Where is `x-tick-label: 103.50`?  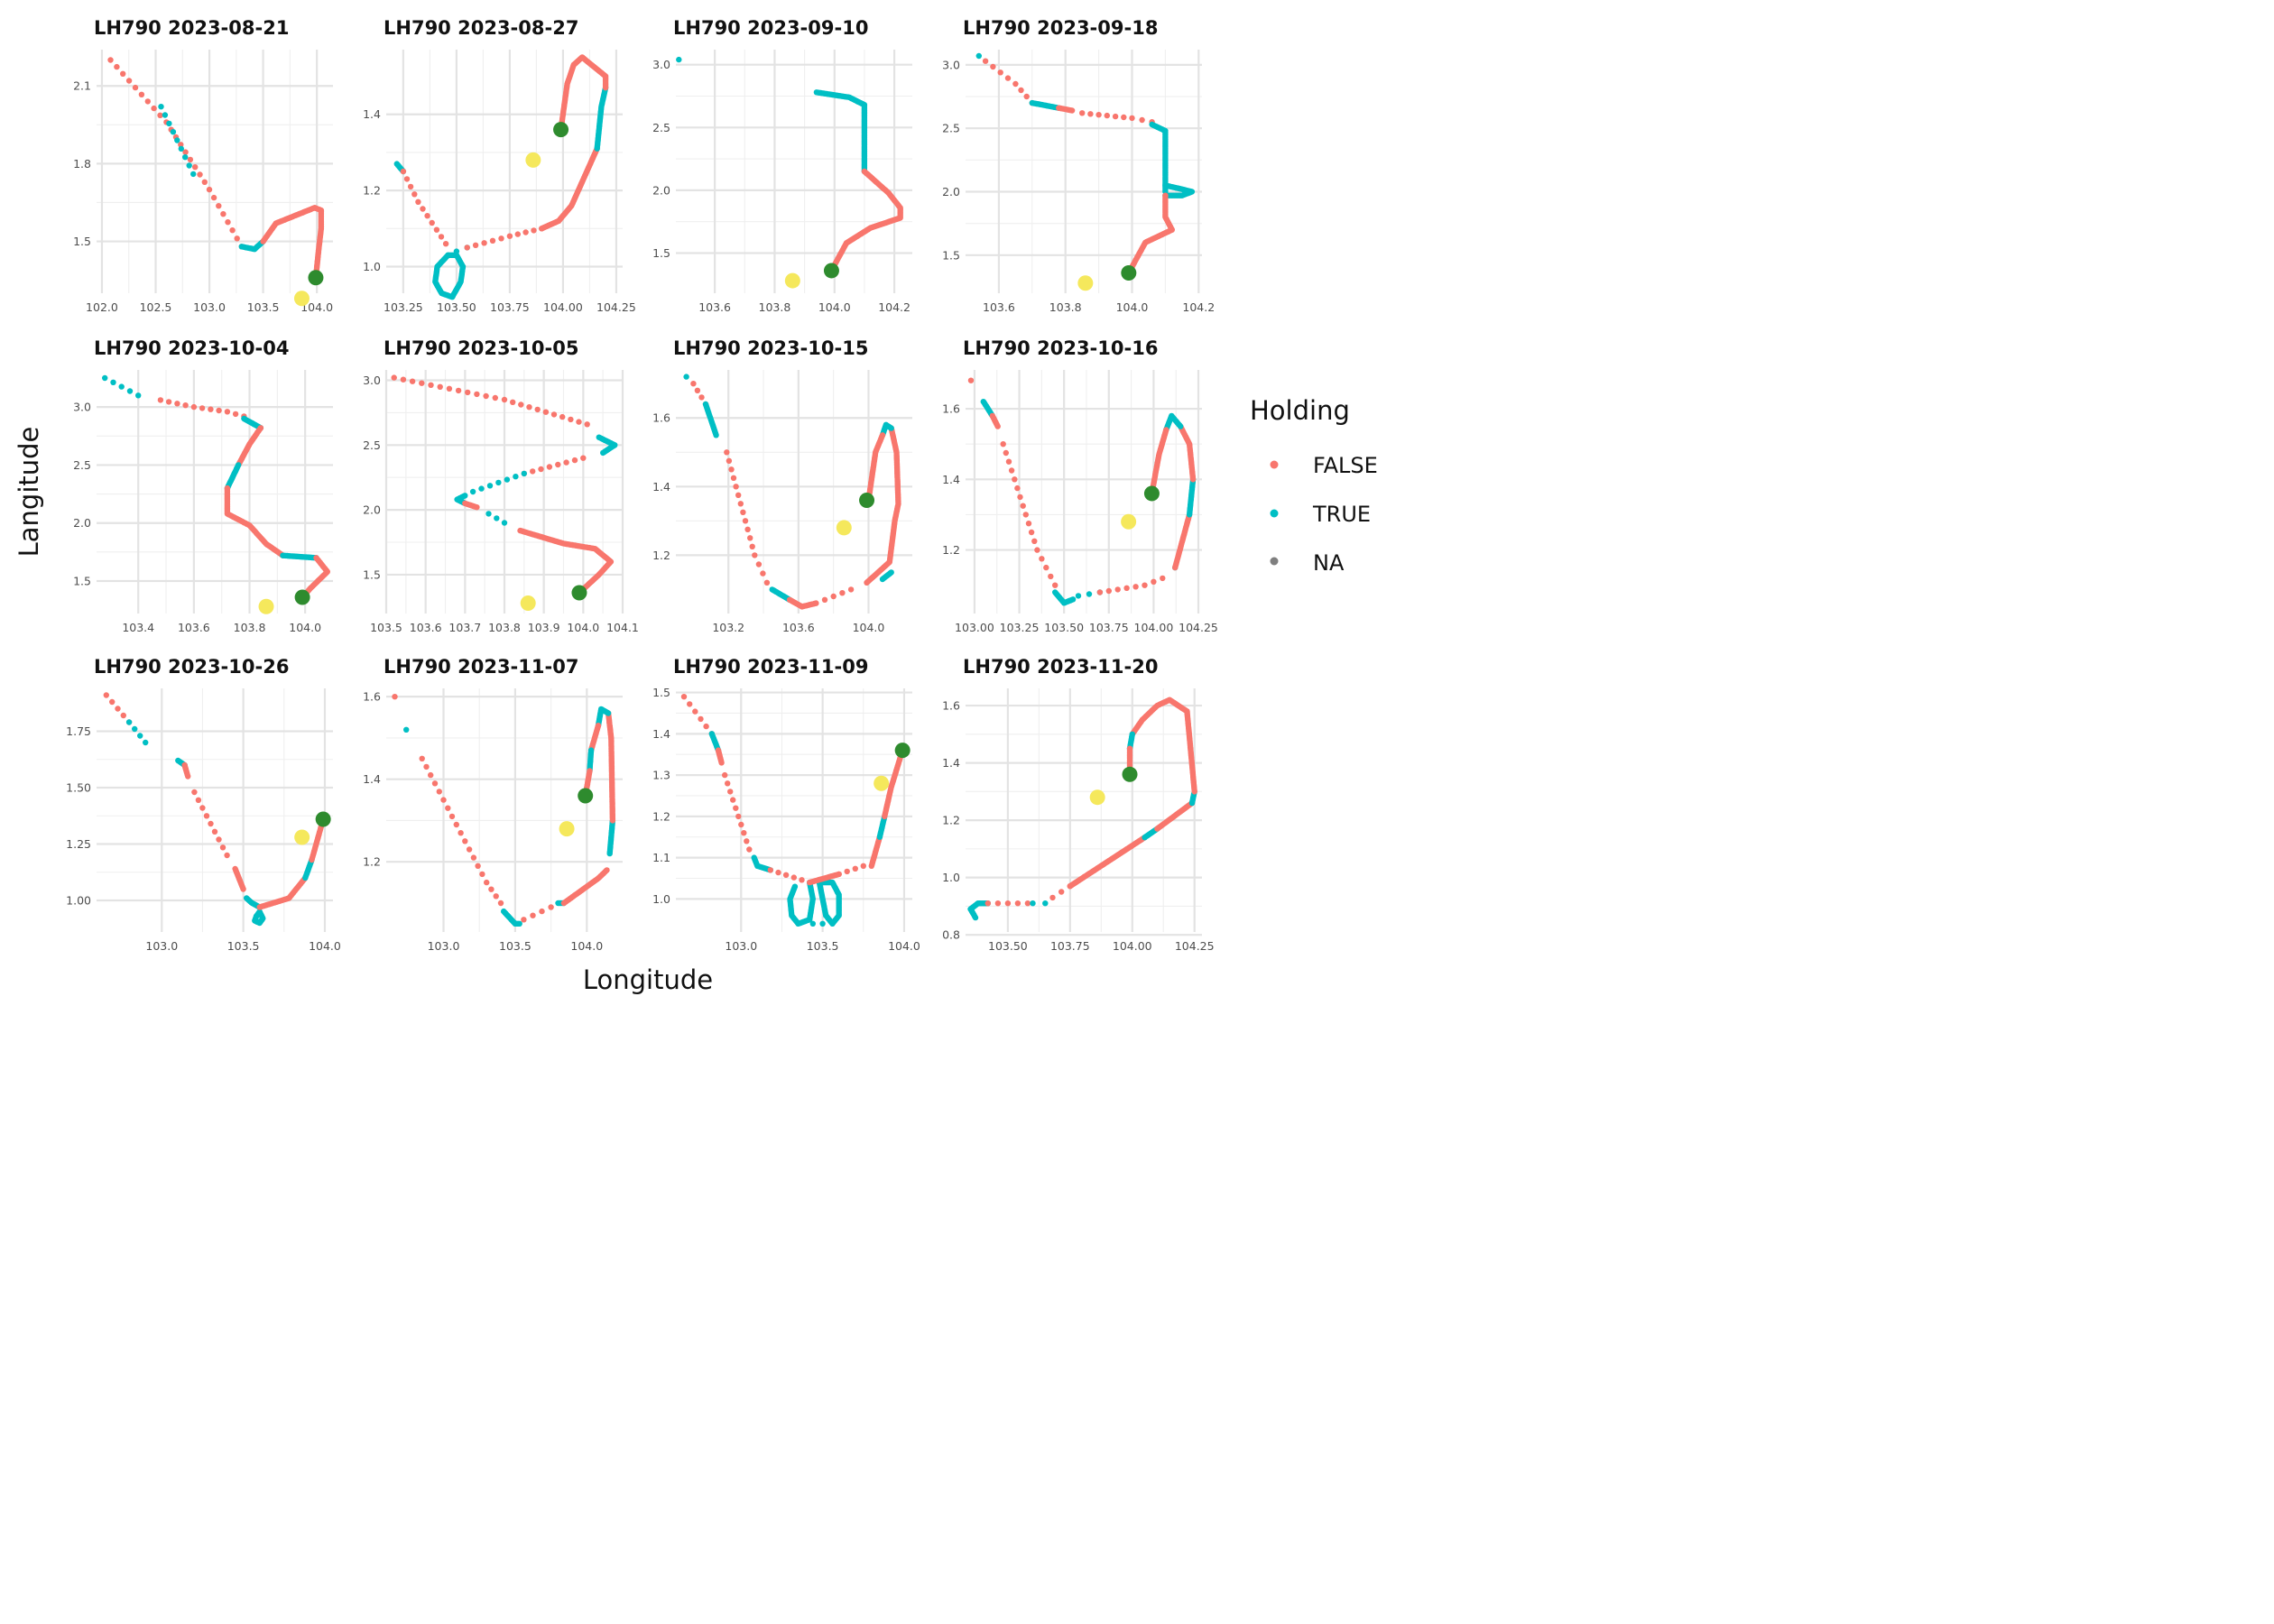 x-tick-label: 103.50 is located at coordinates (457, 307).